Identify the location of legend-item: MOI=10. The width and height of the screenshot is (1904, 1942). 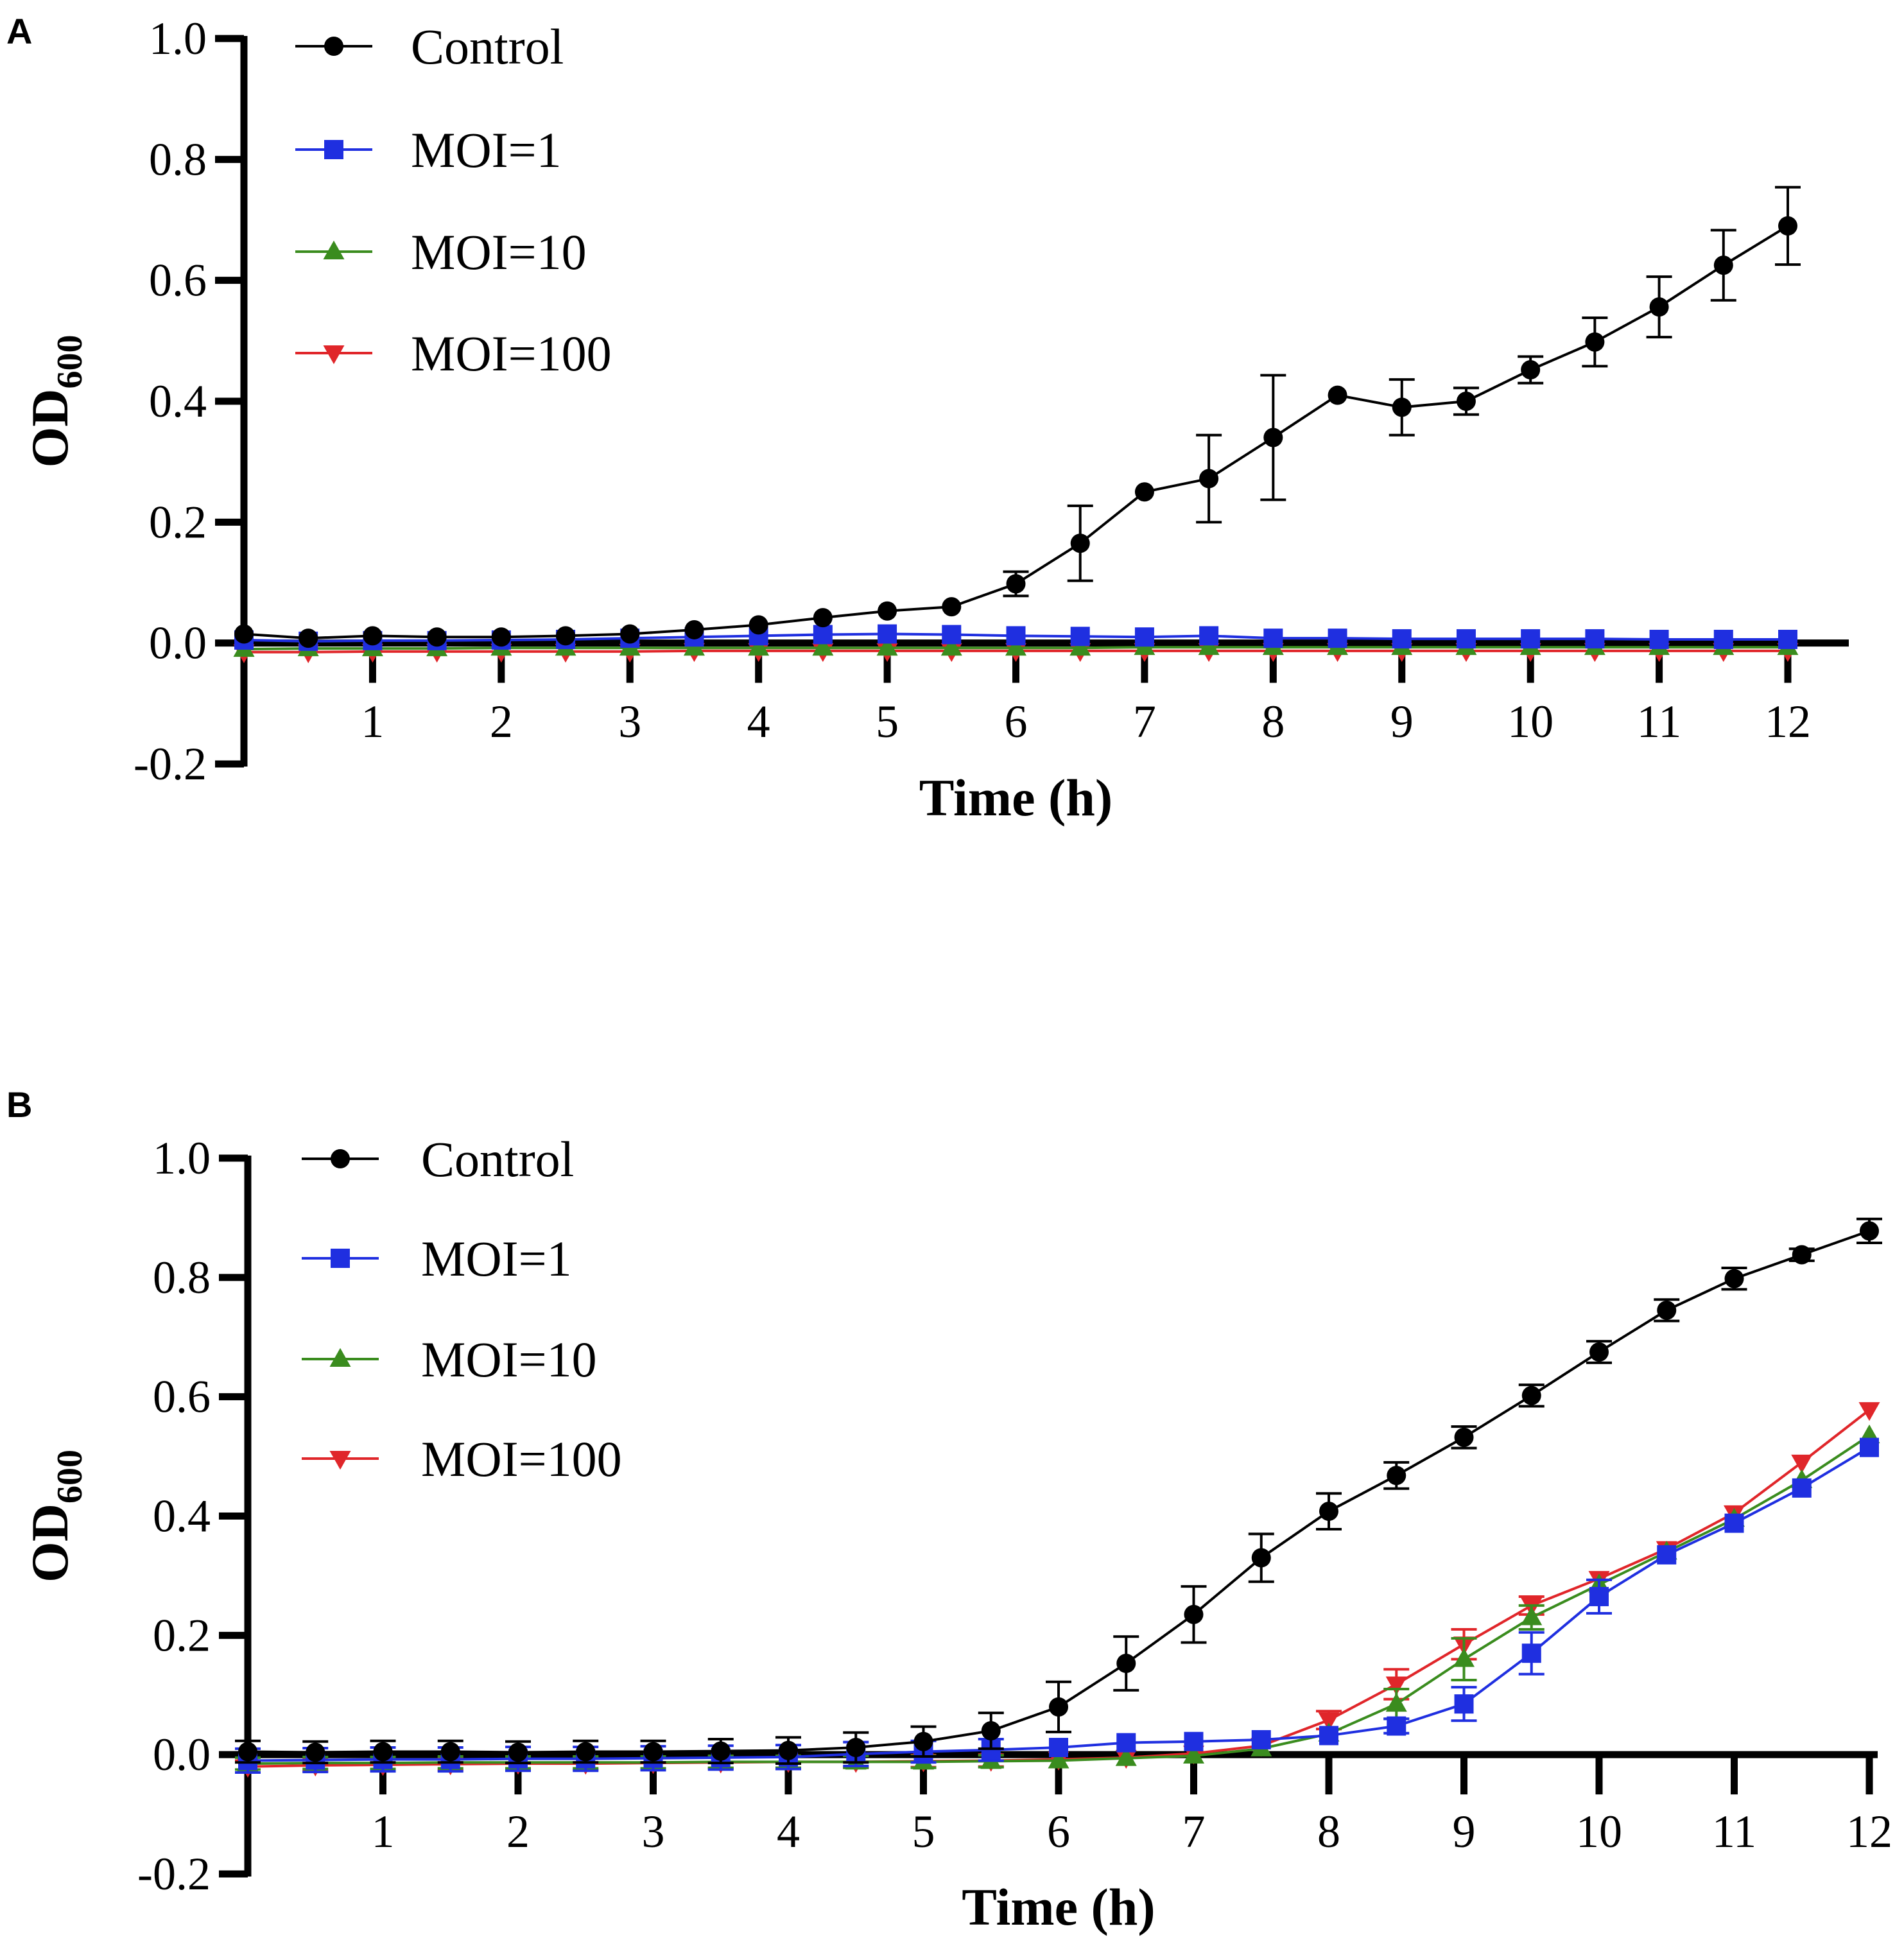
(449, 1359).